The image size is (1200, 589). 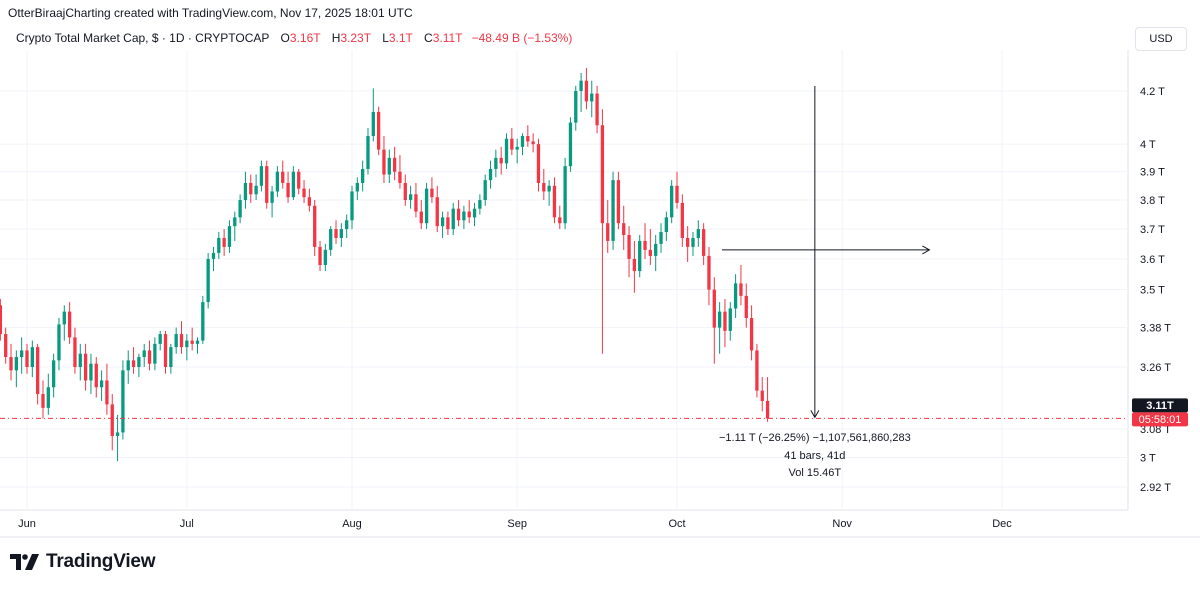 What do you see at coordinates (1152, 92) in the screenshot?
I see `y-tick-label: 4.2 T` at bounding box center [1152, 92].